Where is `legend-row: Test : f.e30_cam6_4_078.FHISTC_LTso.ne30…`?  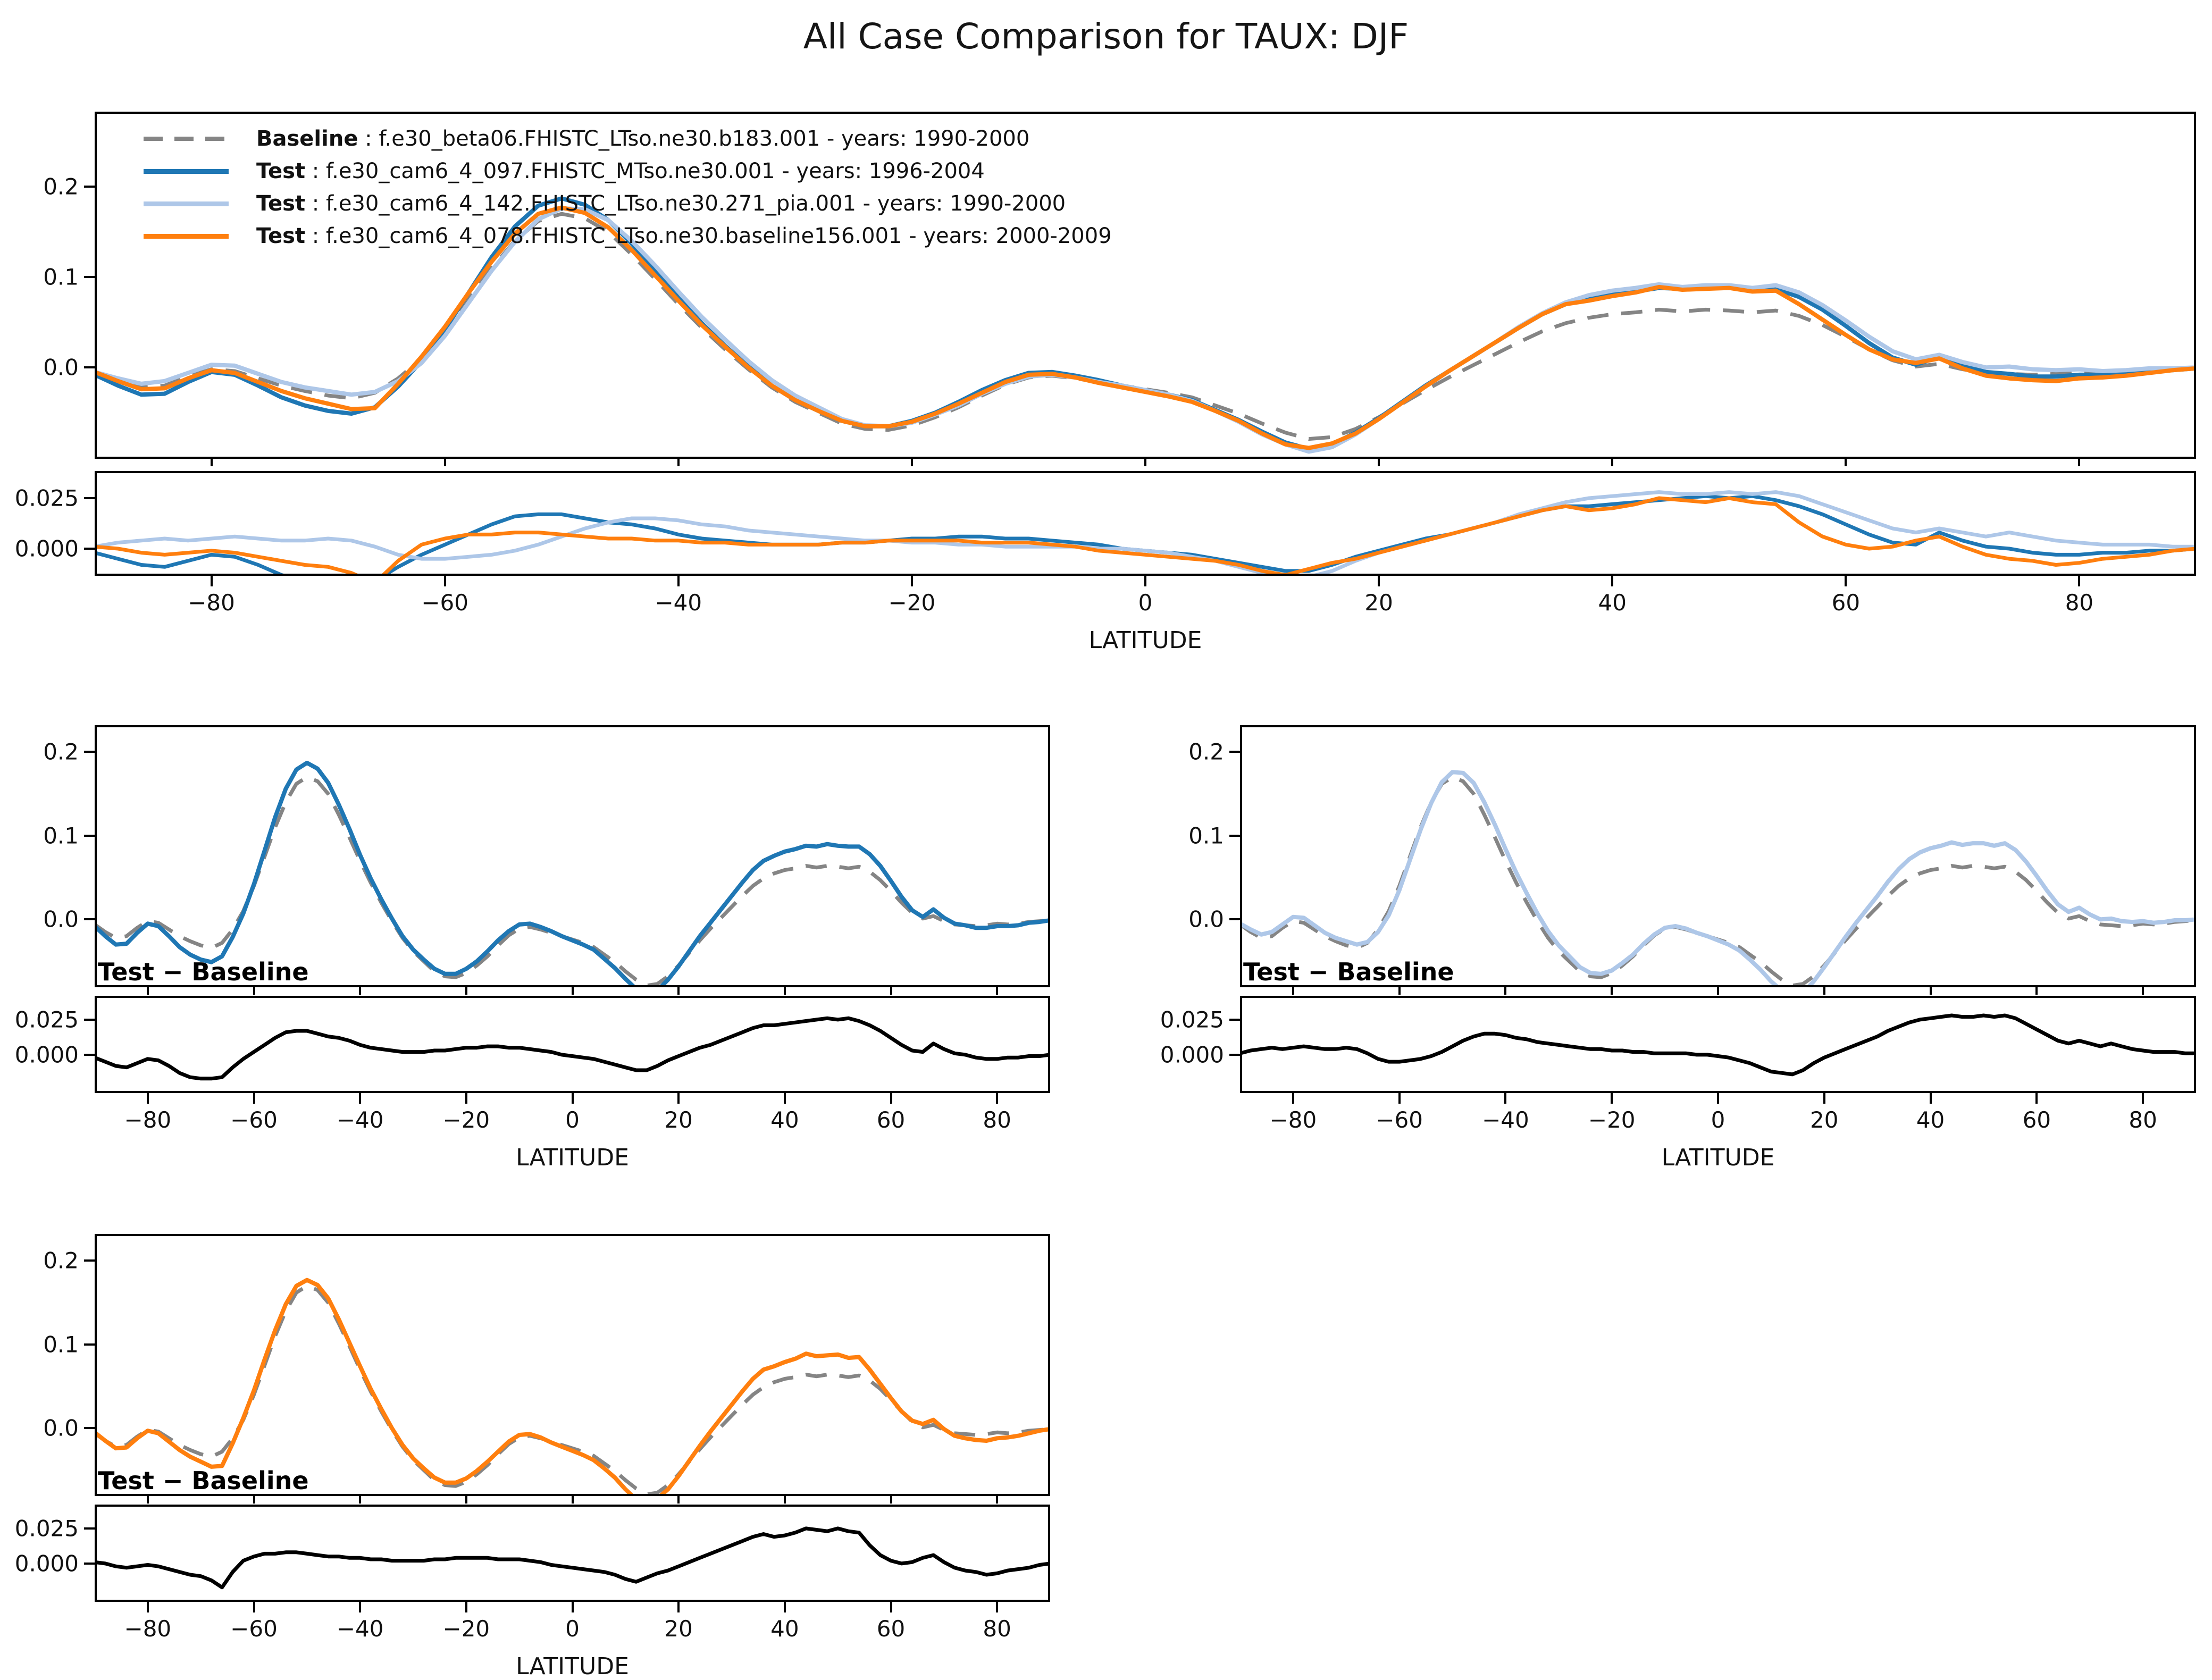
legend-row: Test : f.e30_cam6_4_078.FHISTC_LTso.ne30… is located at coordinates (628, 236).